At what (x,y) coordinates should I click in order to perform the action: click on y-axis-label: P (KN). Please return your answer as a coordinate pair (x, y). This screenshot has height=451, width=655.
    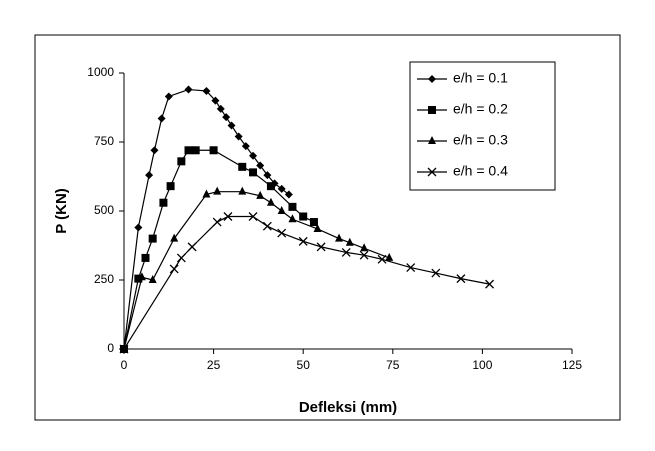
    Looking at the image, I should click on (61, 211).